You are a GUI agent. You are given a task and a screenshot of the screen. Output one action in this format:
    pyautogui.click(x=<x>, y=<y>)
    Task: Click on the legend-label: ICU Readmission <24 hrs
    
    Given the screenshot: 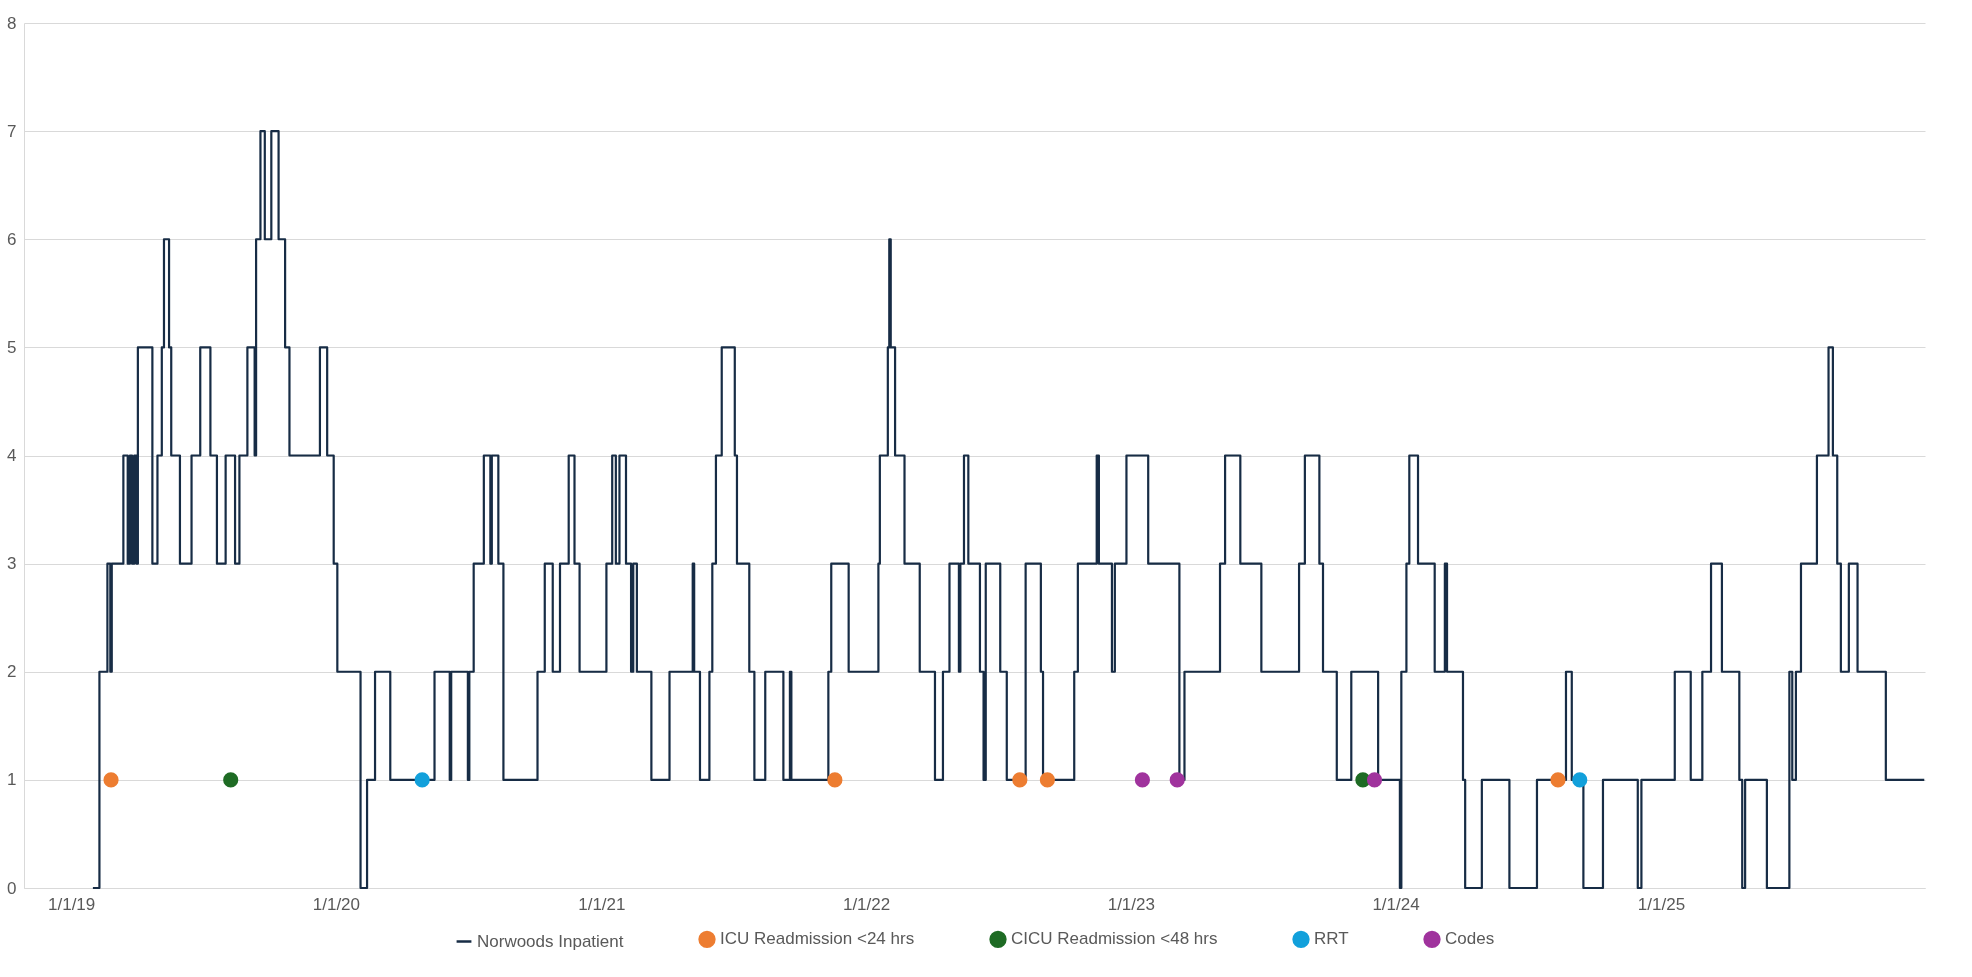 What is the action you would take?
    pyautogui.click(x=817, y=939)
    